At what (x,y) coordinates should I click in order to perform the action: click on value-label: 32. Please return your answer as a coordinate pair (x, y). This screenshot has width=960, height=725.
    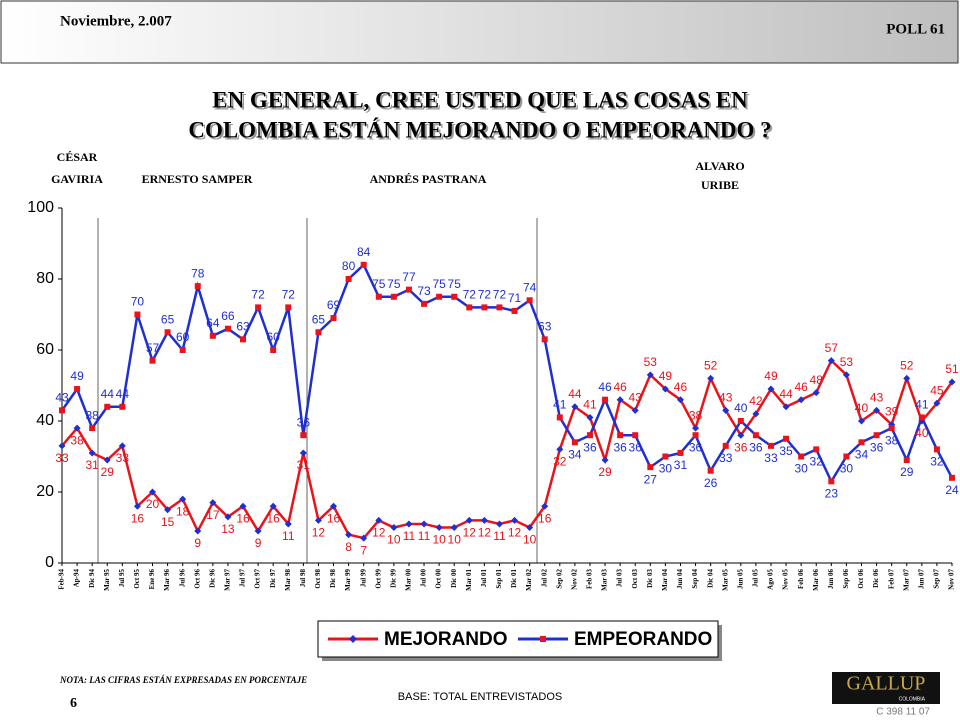
    Looking at the image, I should click on (560, 462).